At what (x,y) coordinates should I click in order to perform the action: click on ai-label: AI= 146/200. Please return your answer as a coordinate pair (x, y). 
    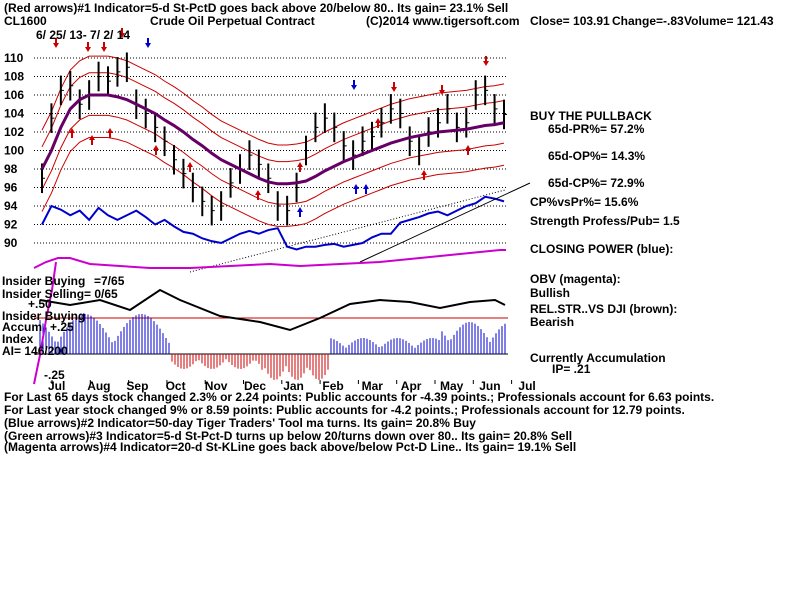
    Looking at the image, I should click on (35, 351).